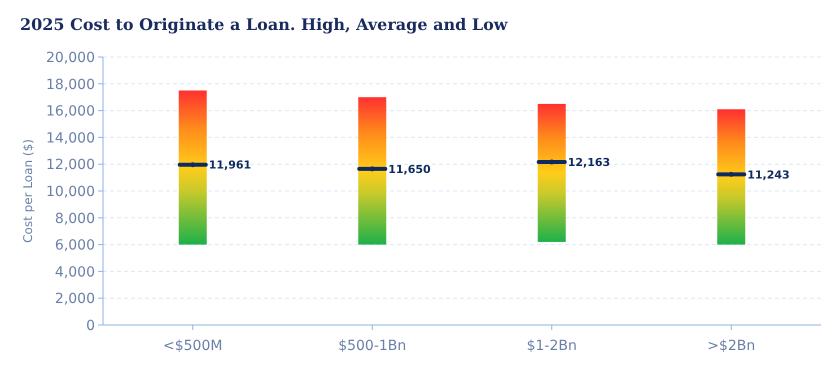 This screenshot has height=373, width=839. Describe the element at coordinates (192, 346) in the screenshot. I see `x-tick-label: <$500M` at that location.